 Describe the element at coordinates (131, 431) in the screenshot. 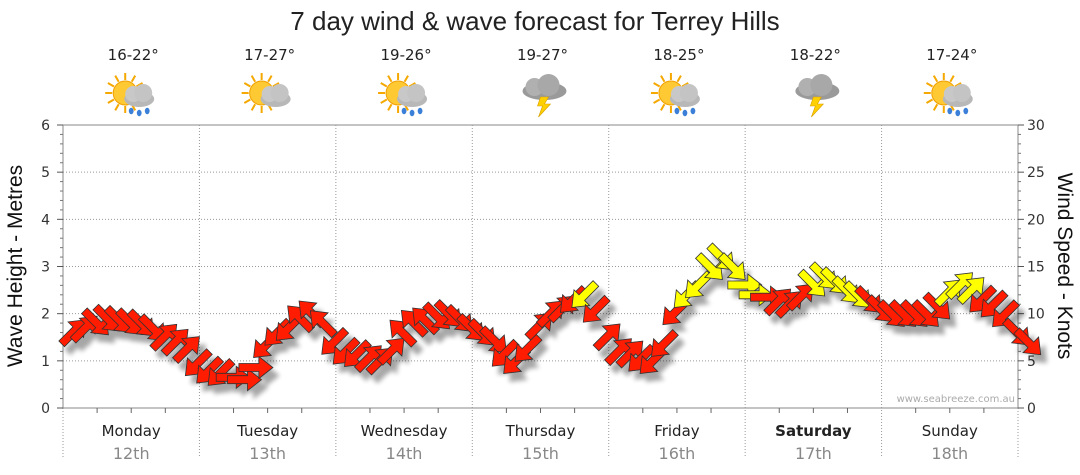

I see `day-name: Monday` at that location.